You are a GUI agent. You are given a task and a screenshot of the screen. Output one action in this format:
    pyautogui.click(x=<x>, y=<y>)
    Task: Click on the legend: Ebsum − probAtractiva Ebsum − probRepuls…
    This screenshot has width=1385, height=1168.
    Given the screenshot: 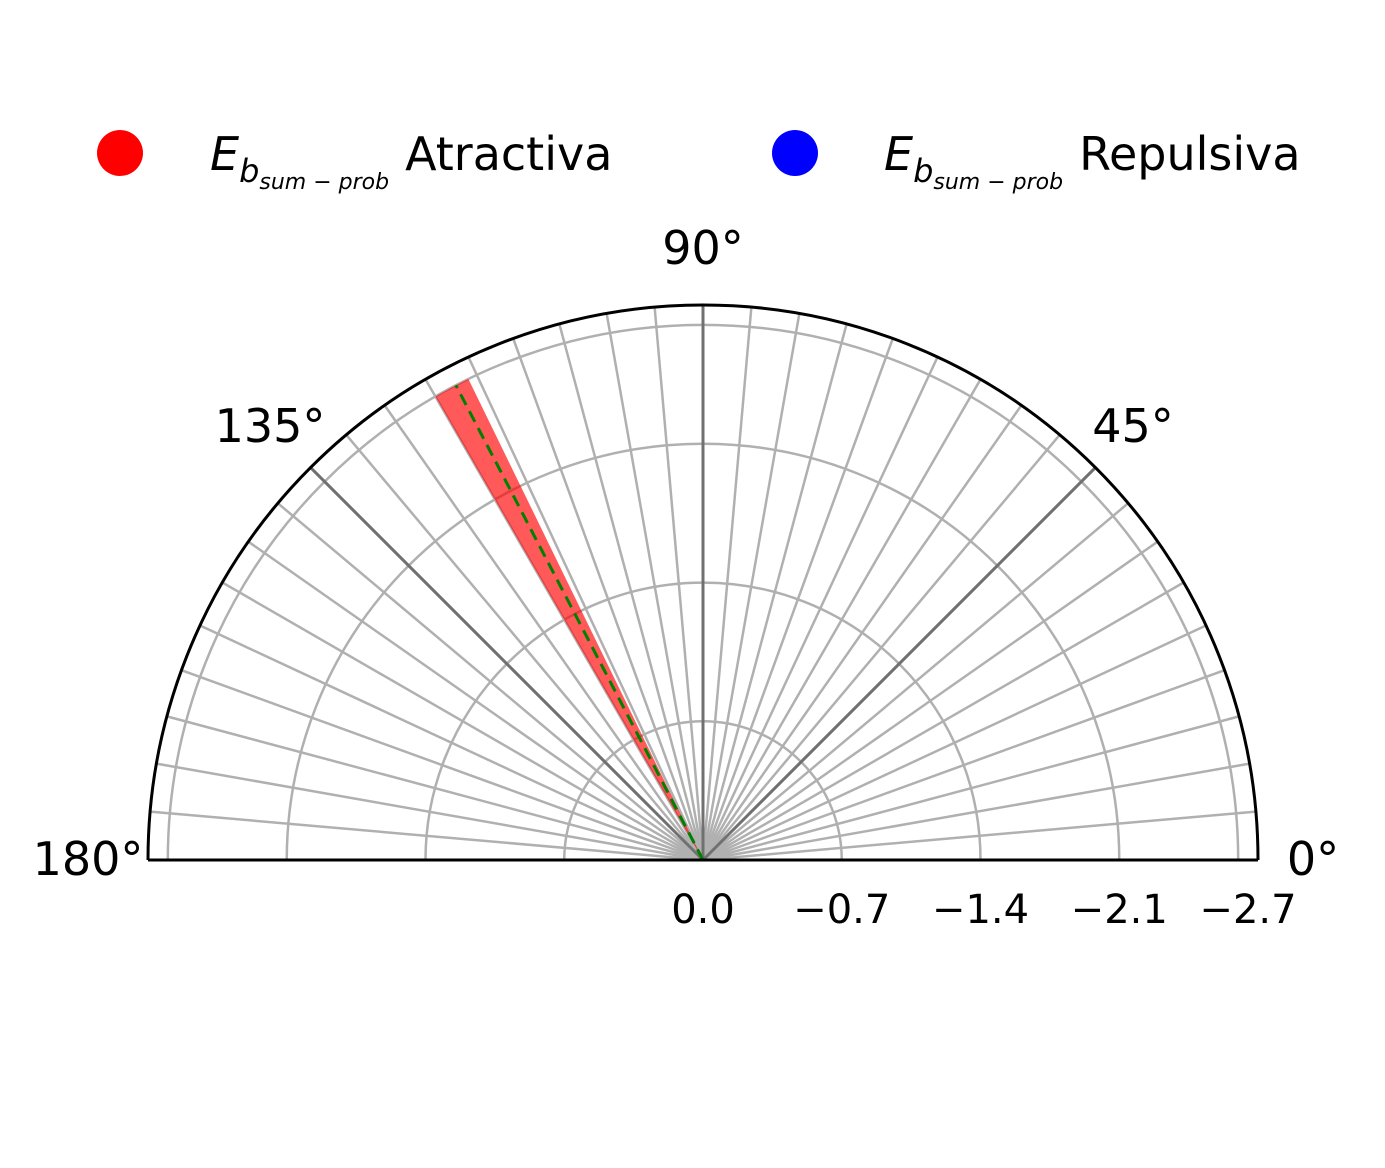 What is the action you would take?
    pyautogui.click(x=699, y=161)
    